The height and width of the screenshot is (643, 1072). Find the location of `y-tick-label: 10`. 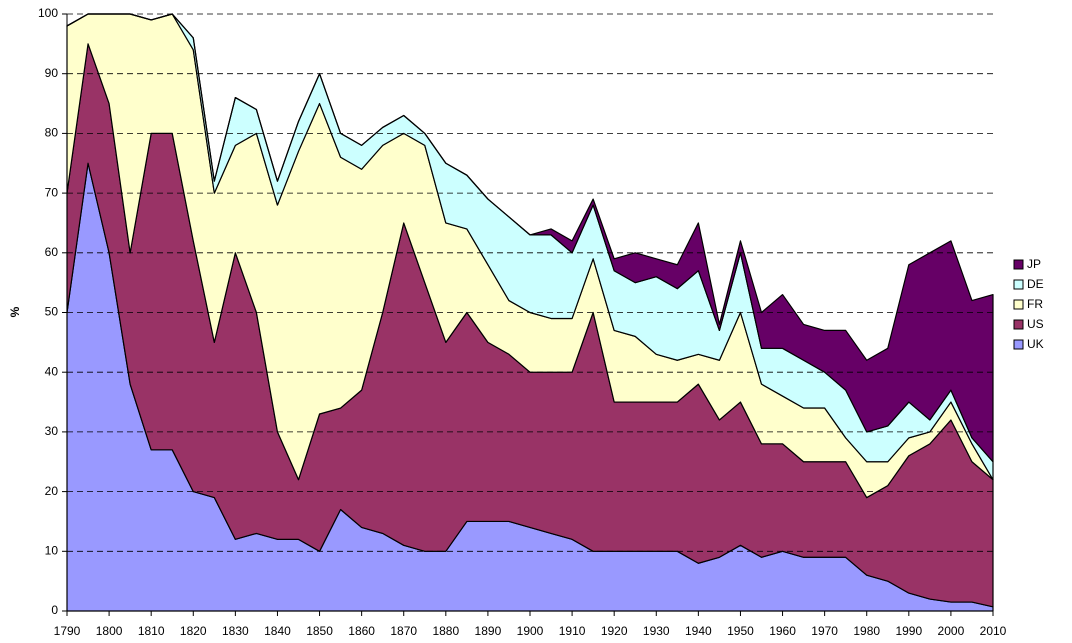

y-tick-label: 10 is located at coordinates (52, 550).